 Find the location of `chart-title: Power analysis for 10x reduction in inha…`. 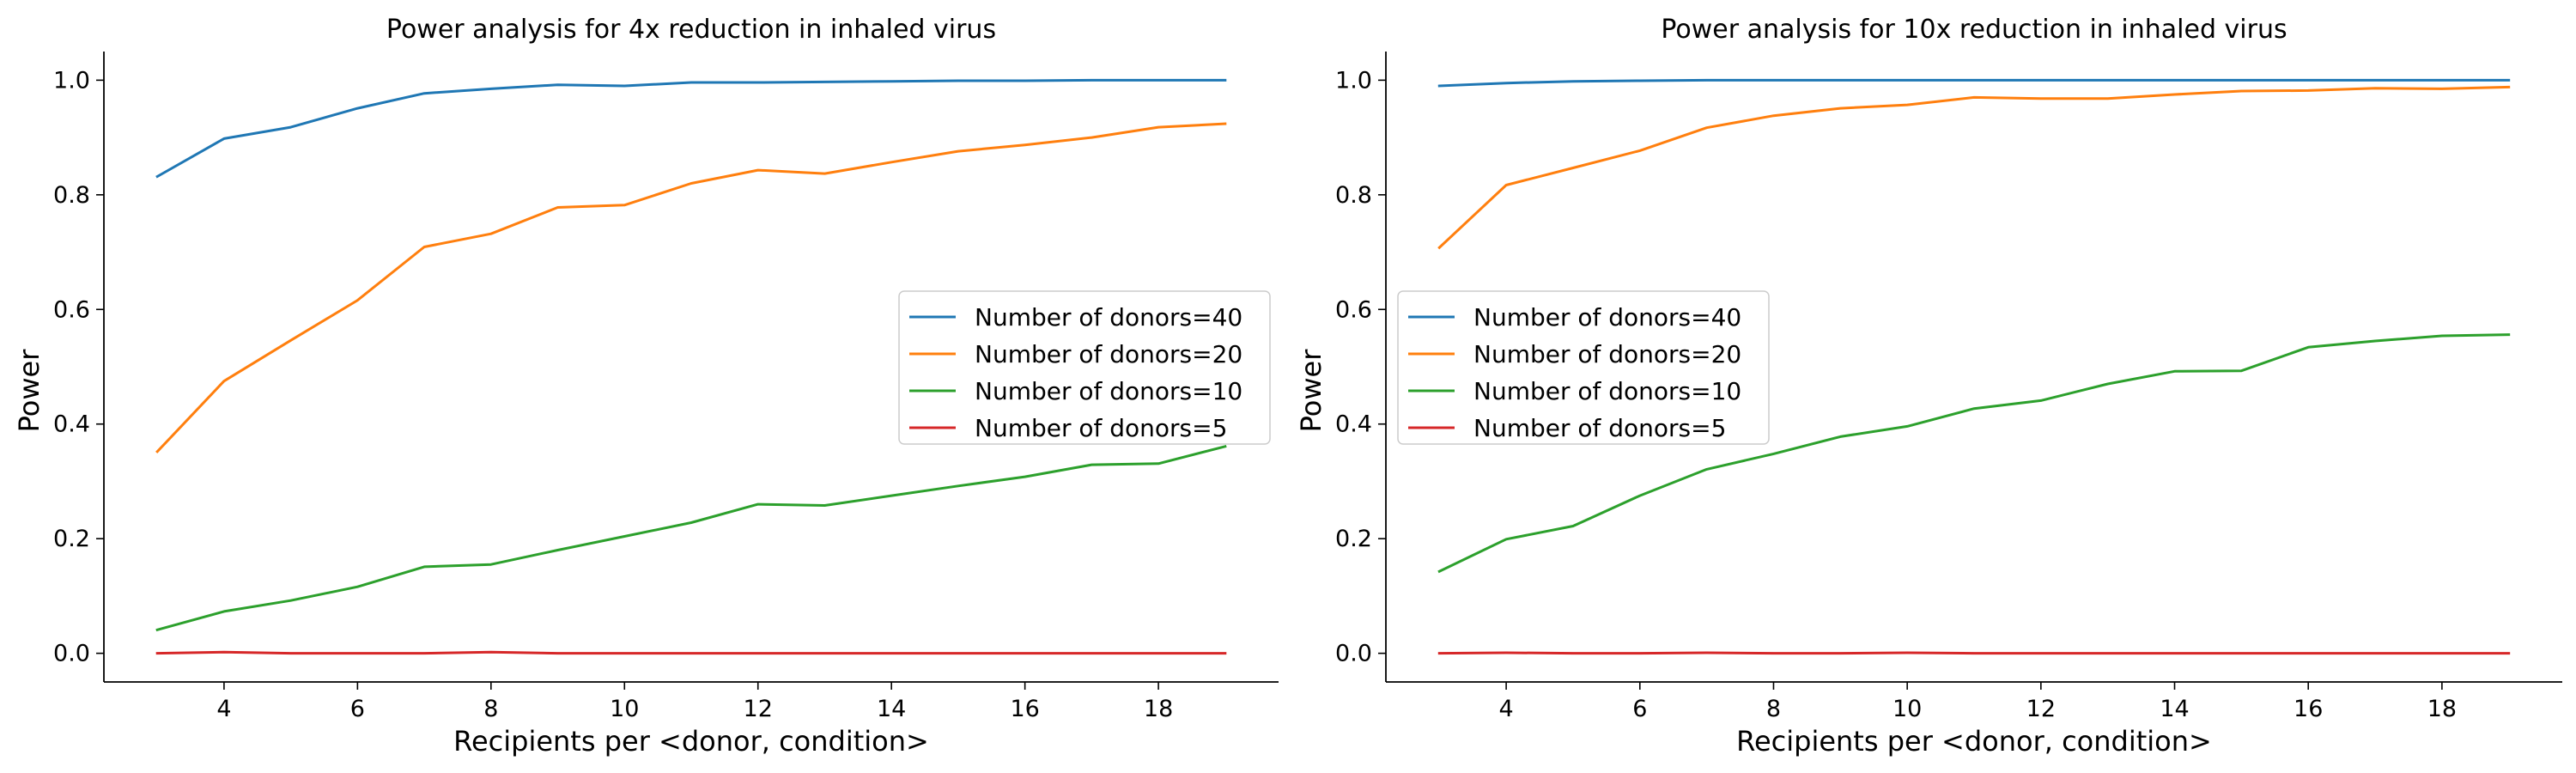

chart-title: Power analysis for 10x reduction in inha… is located at coordinates (1974, 30).